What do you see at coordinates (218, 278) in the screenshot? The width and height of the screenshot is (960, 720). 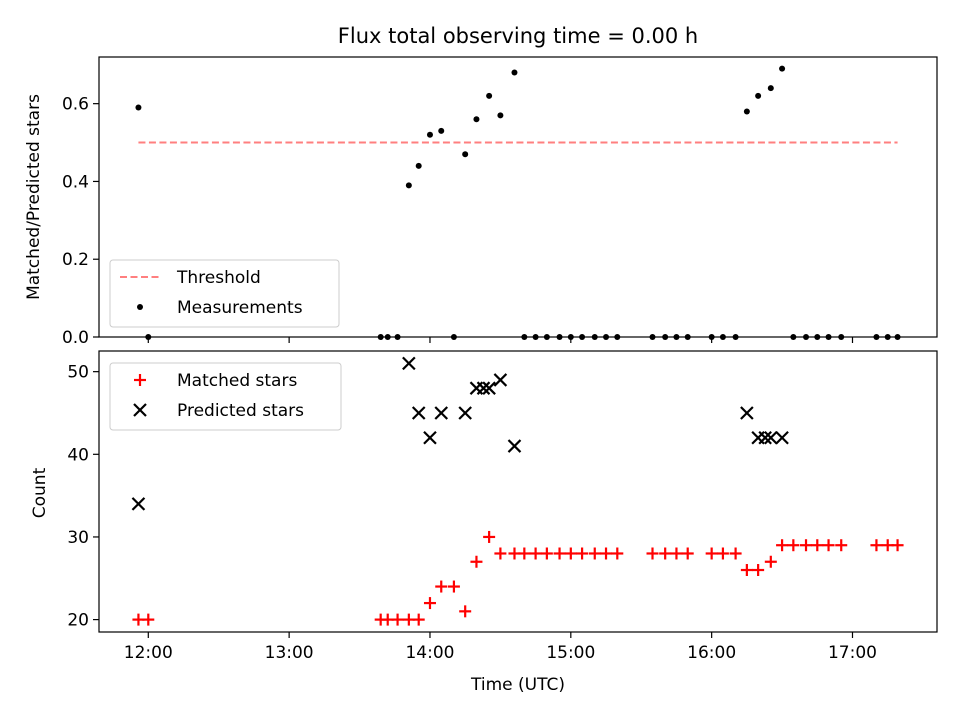 I see `legend-label-threshold: Threshold` at bounding box center [218, 278].